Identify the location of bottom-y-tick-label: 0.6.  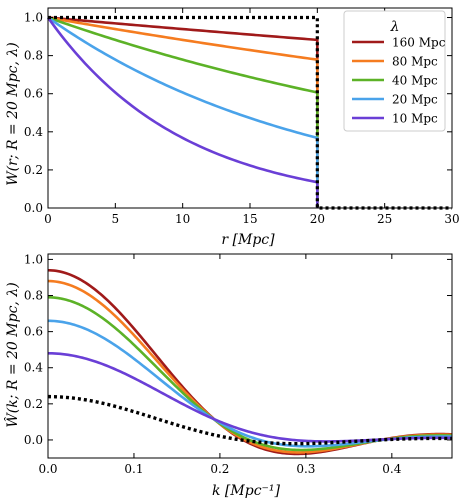
(33, 332).